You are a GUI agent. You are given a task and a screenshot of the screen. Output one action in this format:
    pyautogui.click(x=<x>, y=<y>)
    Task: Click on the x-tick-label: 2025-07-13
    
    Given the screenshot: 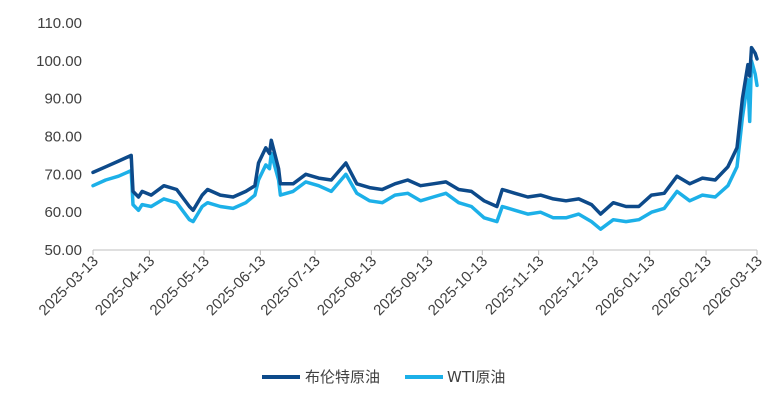 What is the action you would take?
    pyautogui.click(x=290, y=286)
    